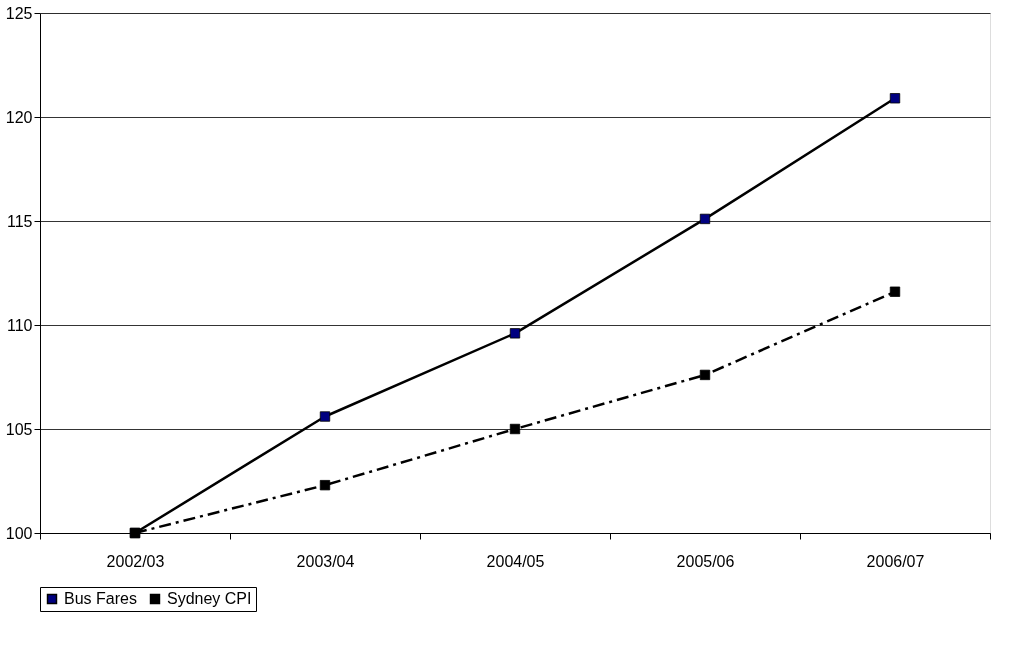  I want to click on legend-label: Sydney CPI, so click(209, 598).